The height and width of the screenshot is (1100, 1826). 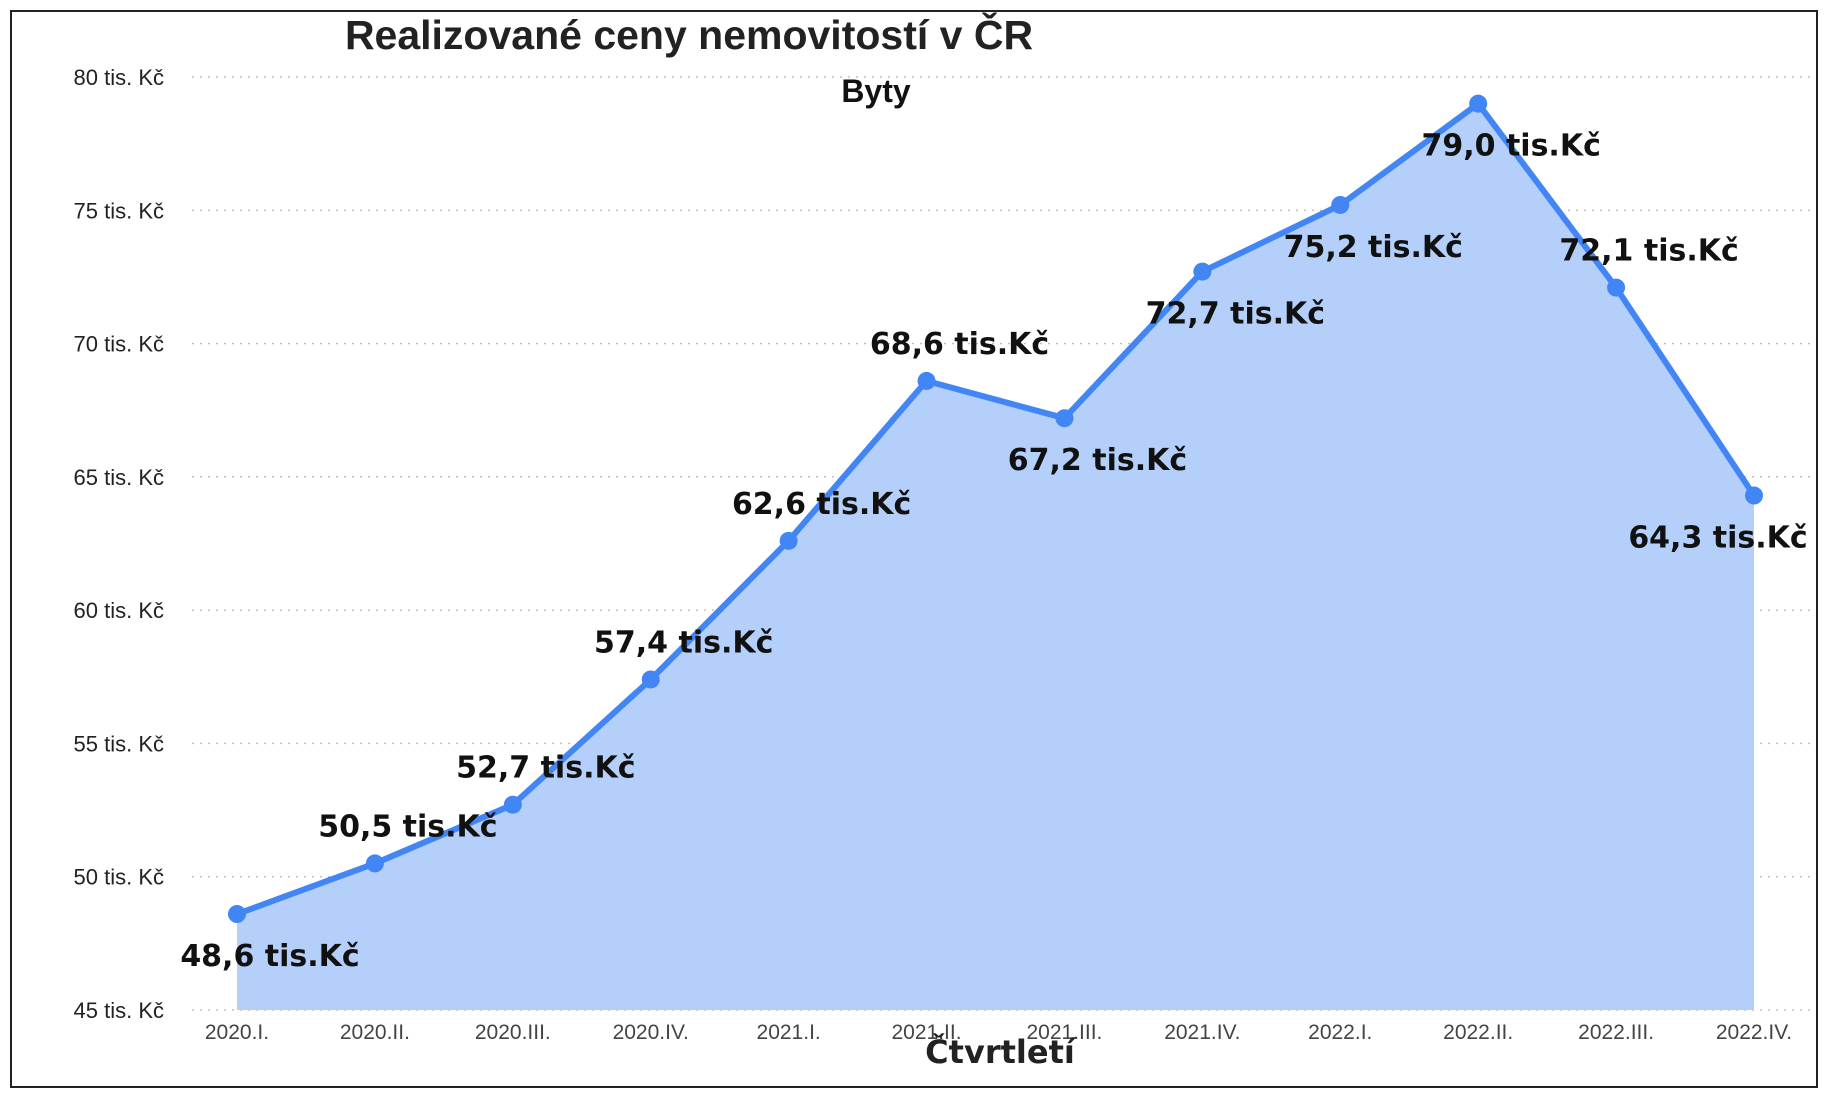 What do you see at coordinates (1340, 1032) in the screenshot?
I see `x-tick-label: 2022.I.` at bounding box center [1340, 1032].